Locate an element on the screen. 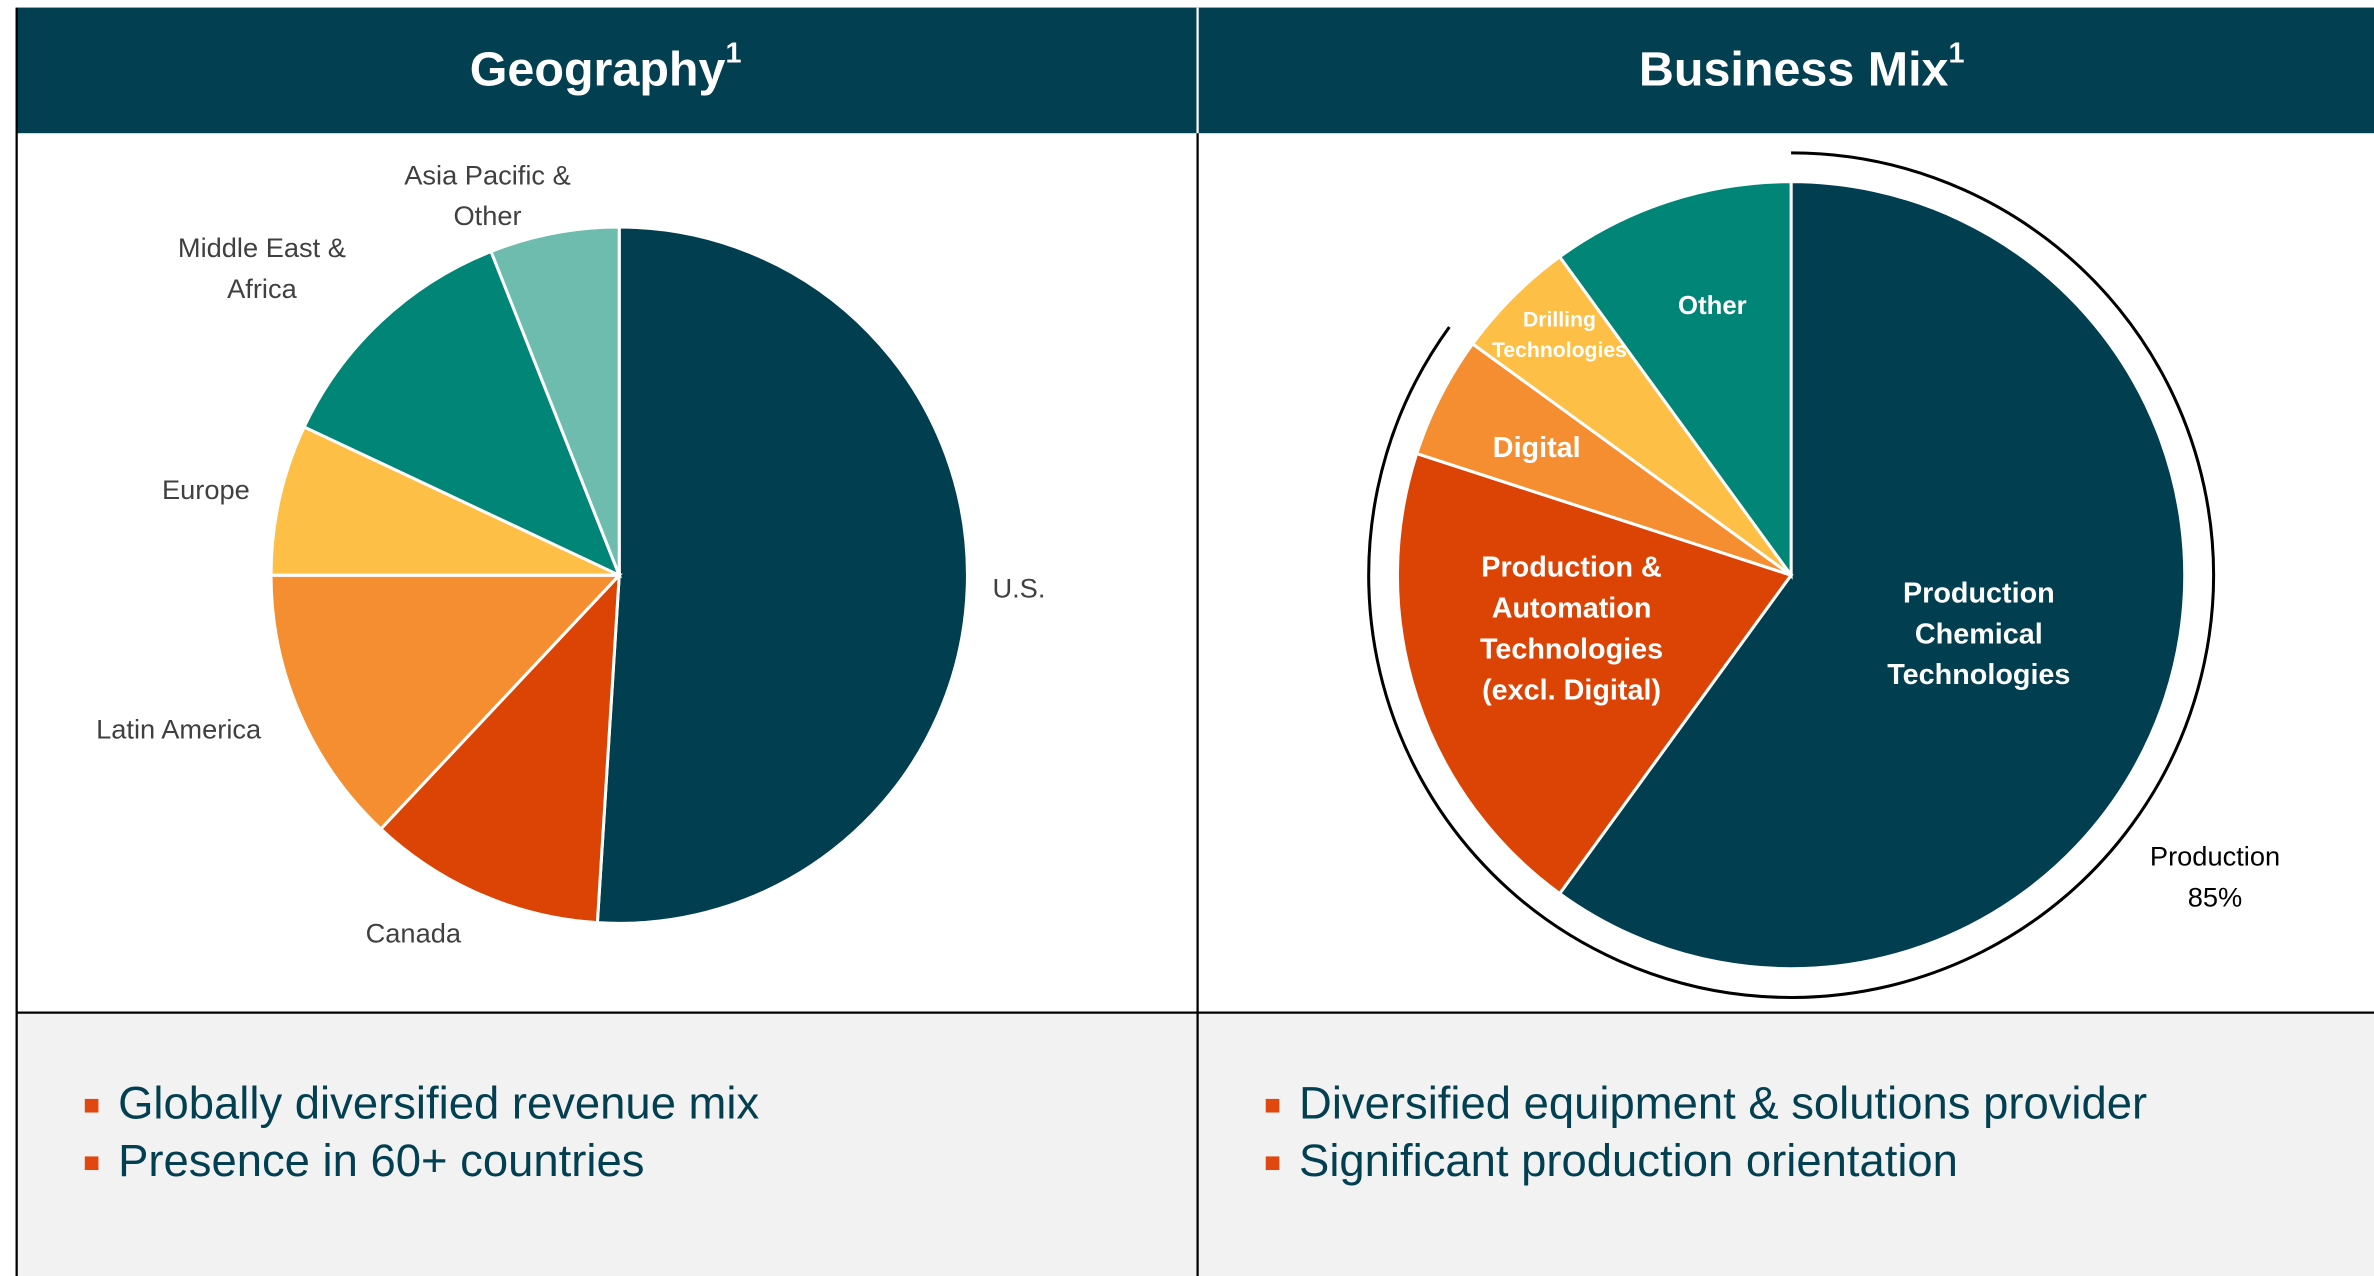  slice-label: Middle East & is located at coordinates (262, 247).